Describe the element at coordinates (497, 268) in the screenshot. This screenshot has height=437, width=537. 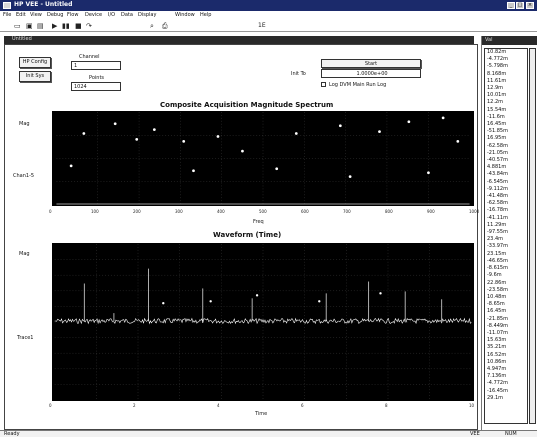
I see `value-row: -8.615m` at that location.